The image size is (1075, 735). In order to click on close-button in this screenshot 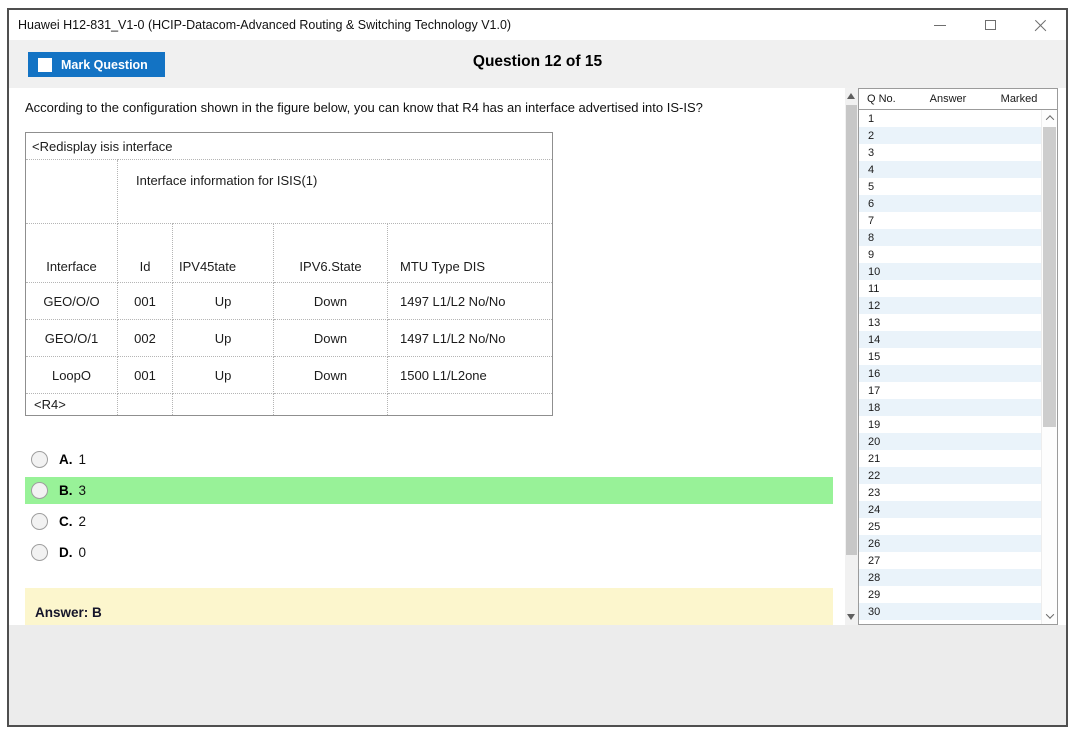, I will do `click(1040, 25)`.